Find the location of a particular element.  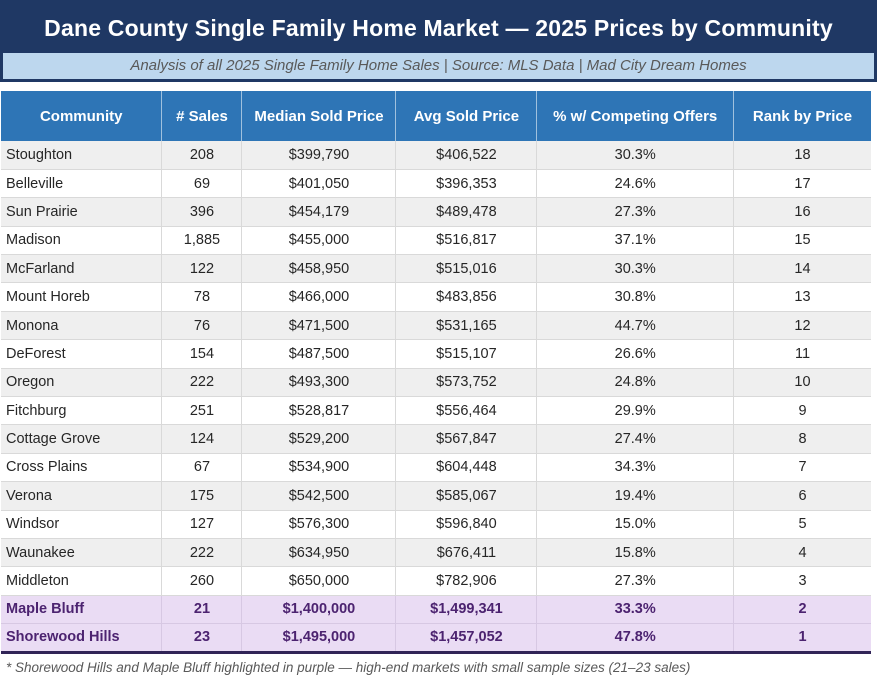

table-row: Oregon 222 $493,300 $573,752 24.8% 10 is located at coordinates (436, 383).